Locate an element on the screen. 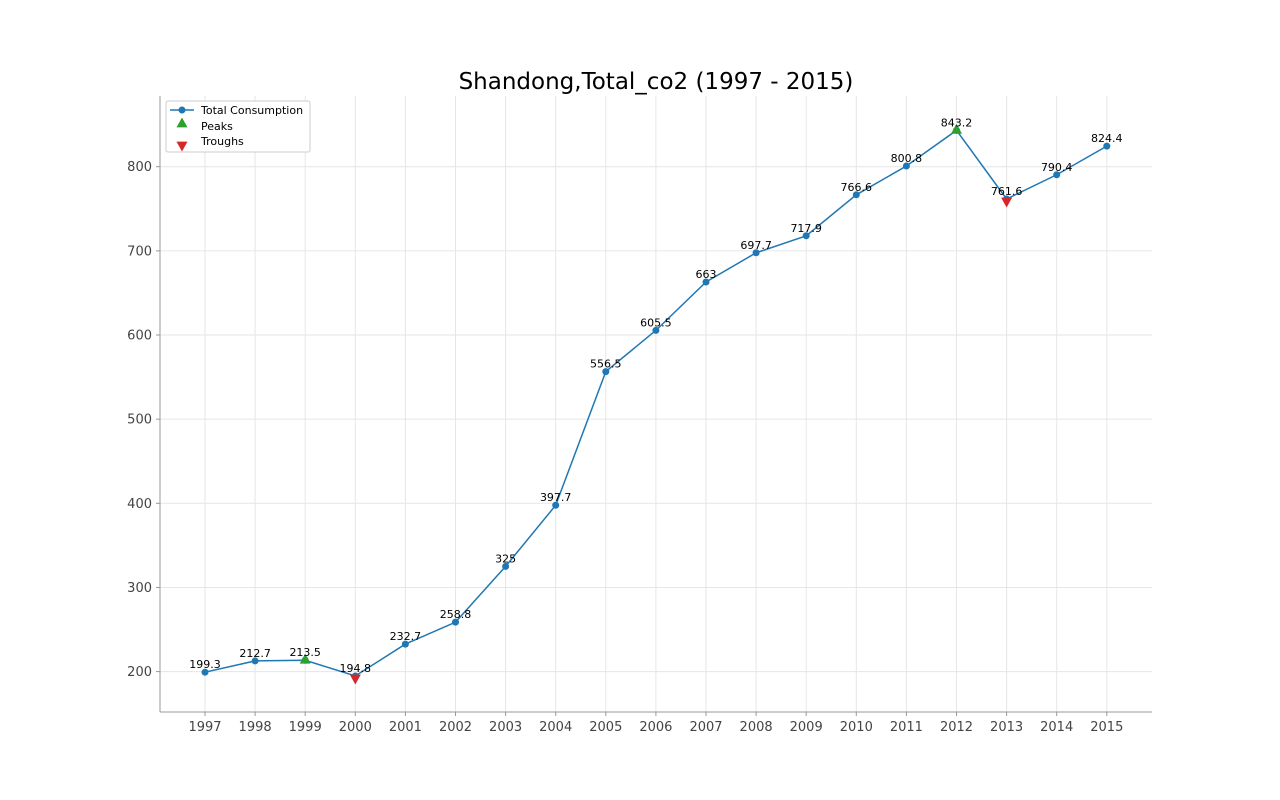 This screenshot has height=800, width=1280. x-tick-label: 2001 is located at coordinates (405, 727).